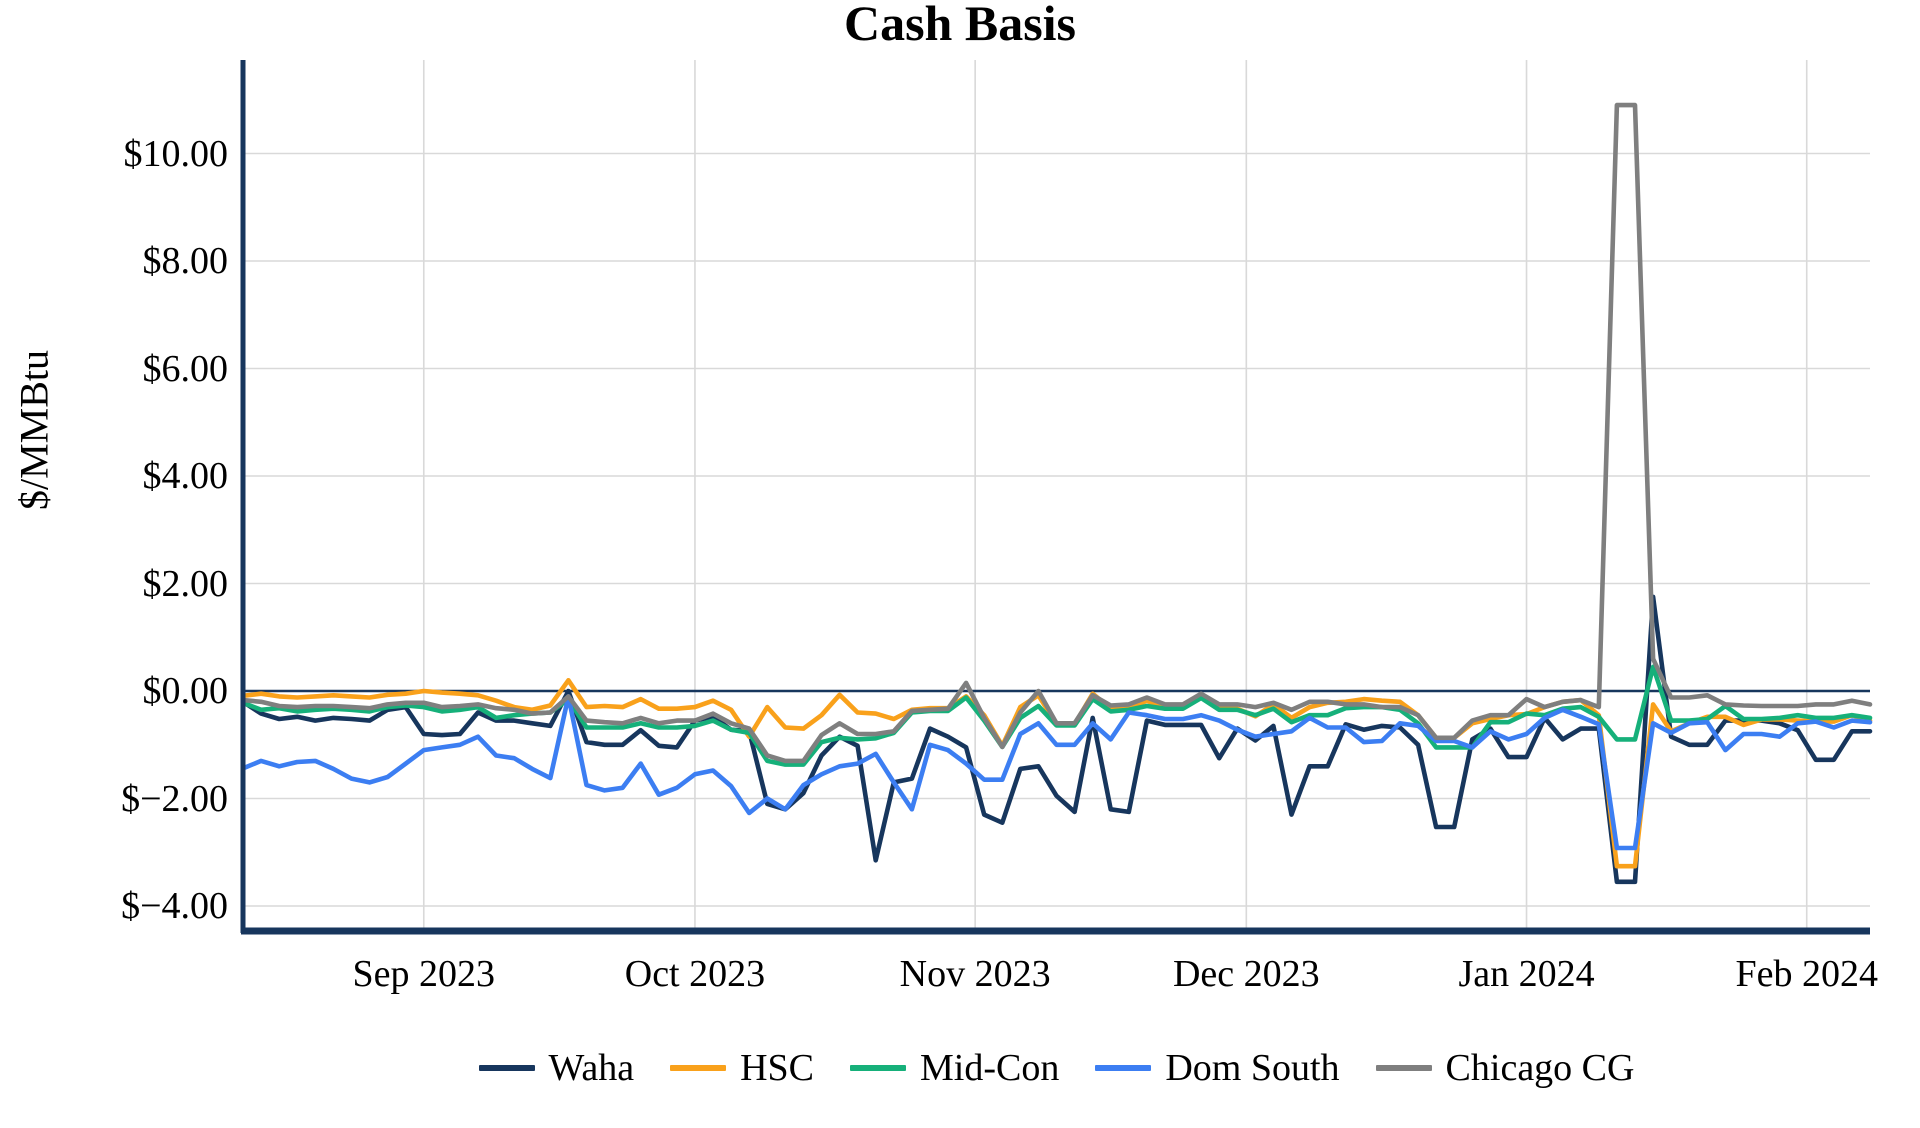  What do you see at coordinates (1246, 974) in the screenshot?
I see `x-tick-label: Dec 2023` at bounding box center [1246, 974].